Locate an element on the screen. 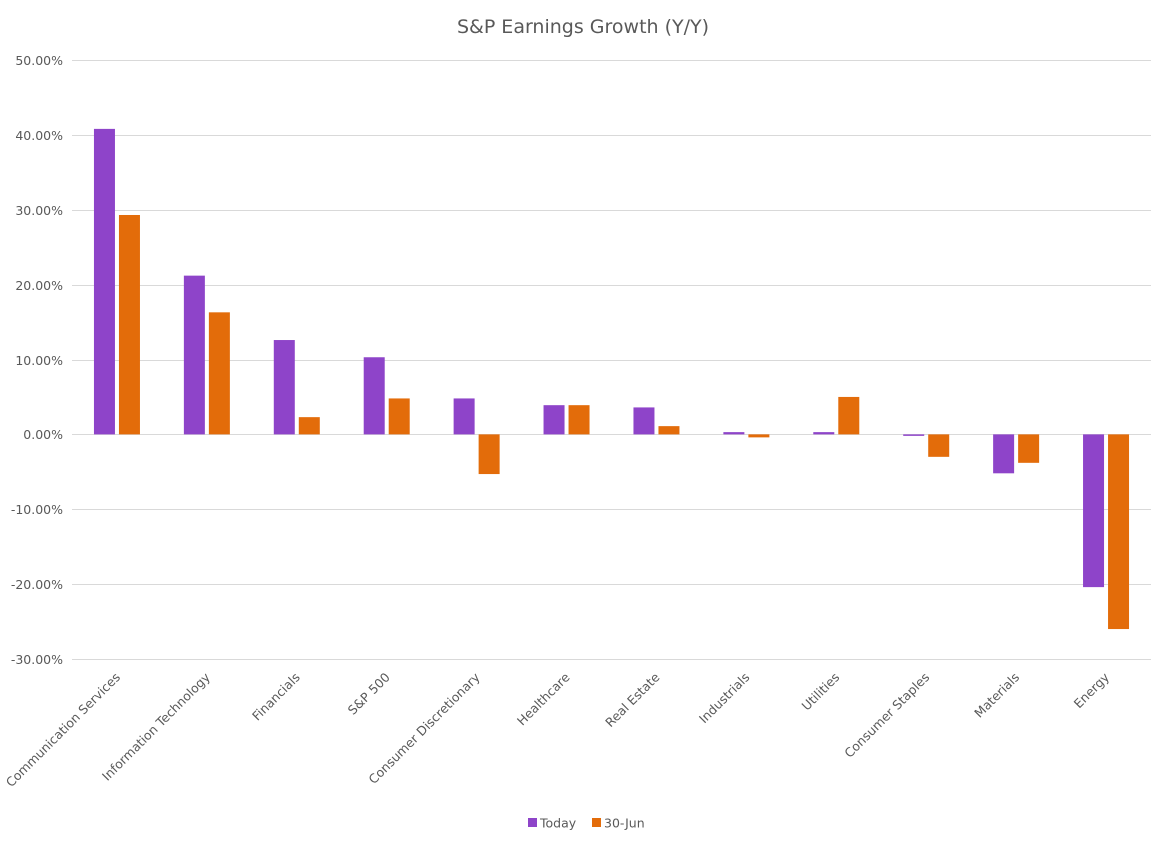 The image size is (1166, 848). x-tick-label: Utilities is located at coordinates (821, 692).